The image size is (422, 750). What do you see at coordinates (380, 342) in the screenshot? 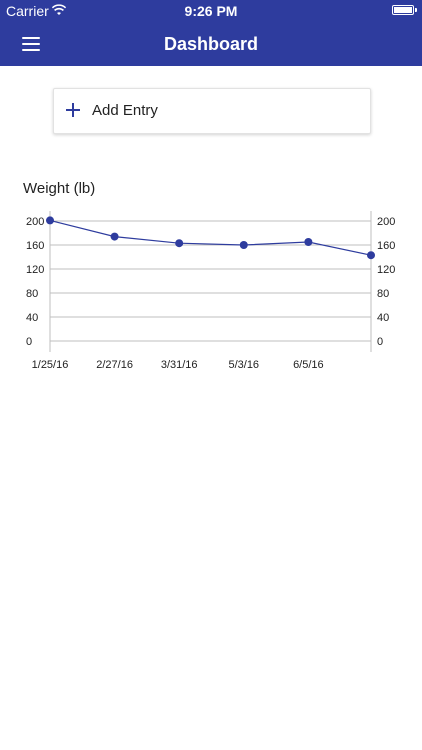
I see `y-tick-label-right: 0` at bounding box center [380, 342].